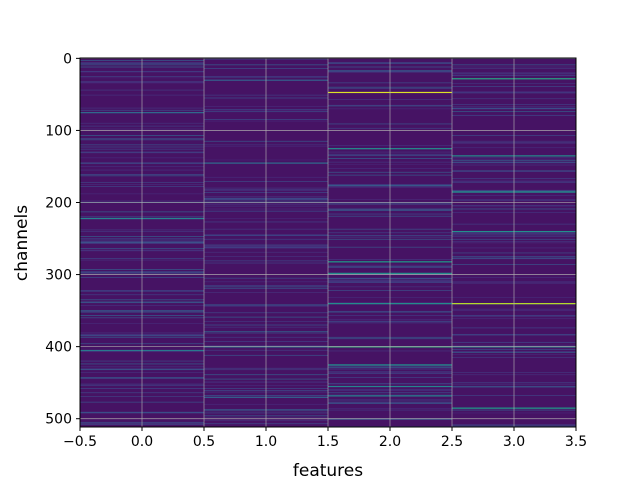 This screenshot has height=480, width=640. I want to click on y-tick-label: 0, so click(67, 59).